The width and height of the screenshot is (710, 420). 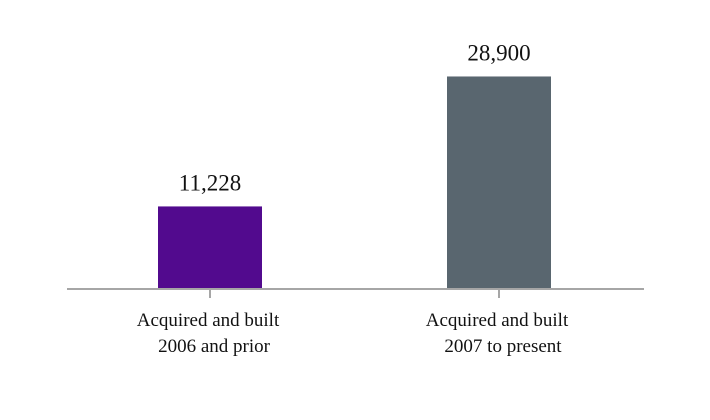 What do you see at coordinates (503, 346) in the screenshot?
I see `category-label-2-line-2: 2007 to present` at bounding box center [503, 346].